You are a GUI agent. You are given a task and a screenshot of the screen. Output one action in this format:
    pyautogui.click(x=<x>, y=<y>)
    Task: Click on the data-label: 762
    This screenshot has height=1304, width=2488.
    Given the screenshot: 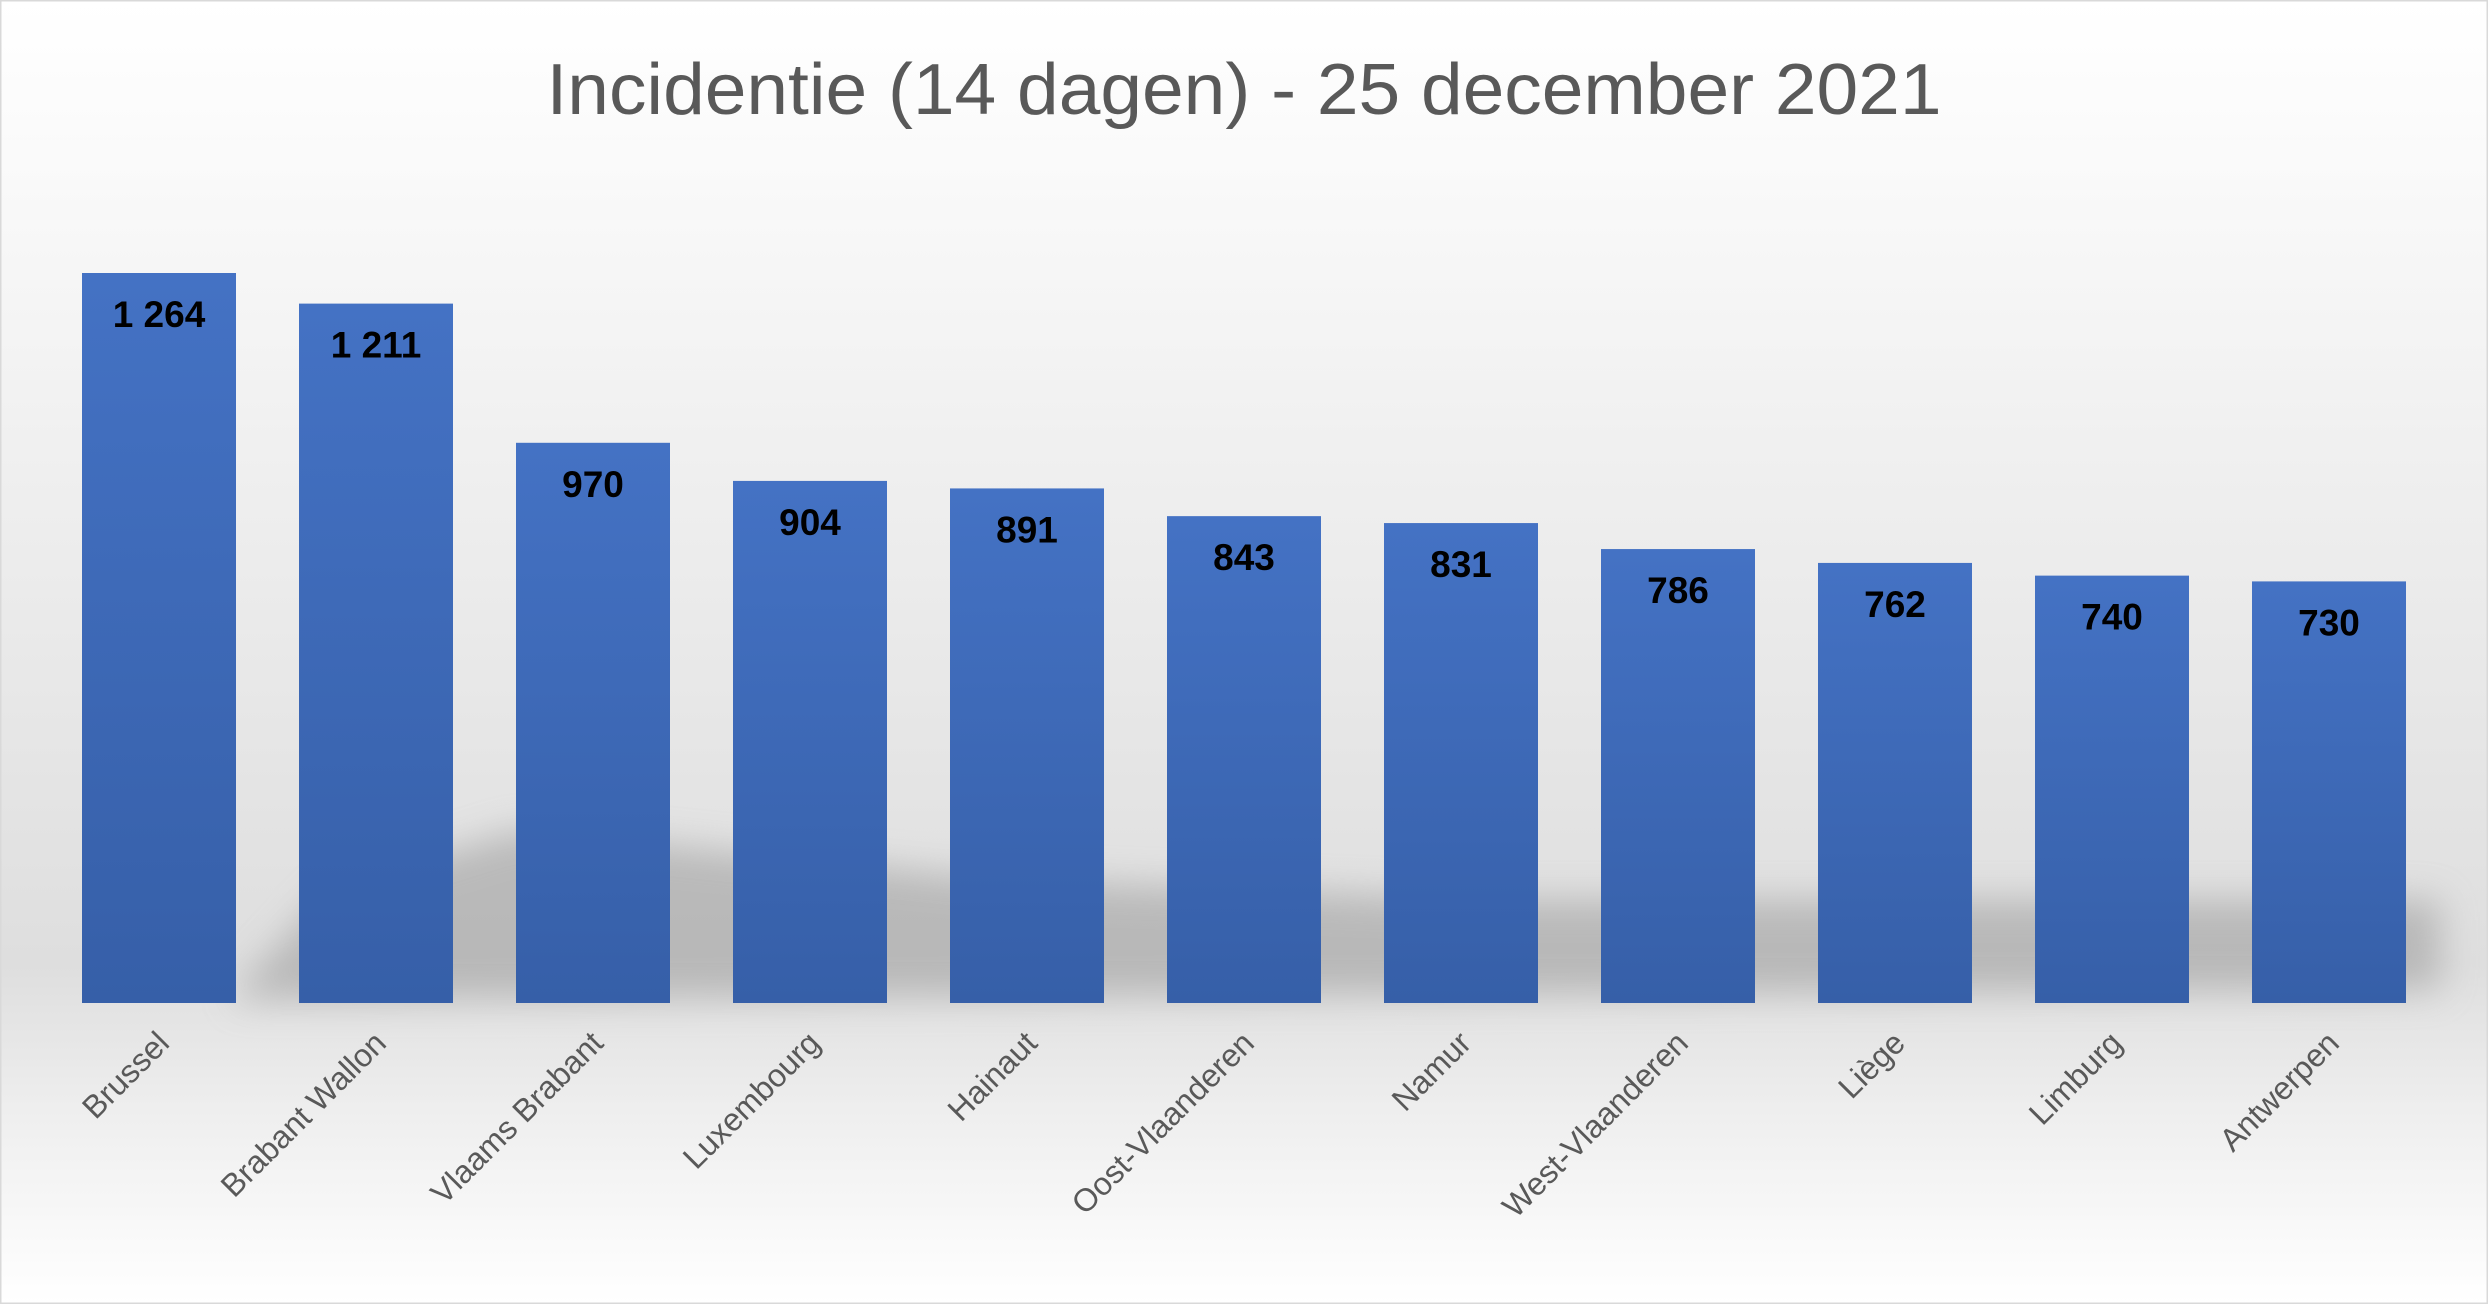 What is the action you would take?
    pyautogui.click(x=1895, y=604)
    